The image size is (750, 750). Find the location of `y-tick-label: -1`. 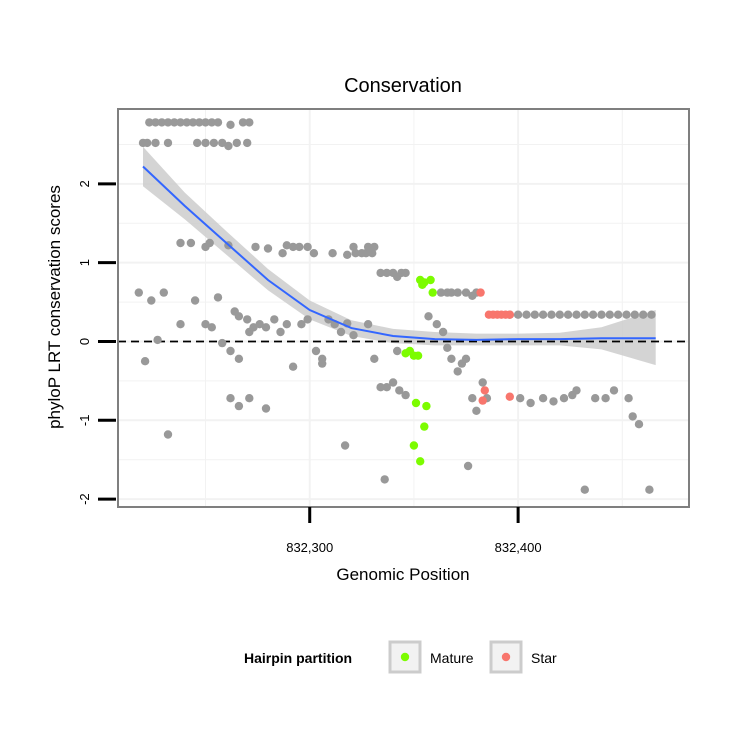

y-tick-label: -1 is located at coordinates (84, 421).